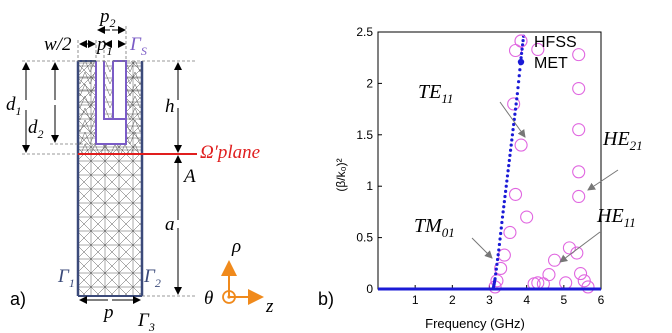 This screenshot has width=672, height=333. I want to click on legend-hfss-label: HFSS, so click(555, 42).